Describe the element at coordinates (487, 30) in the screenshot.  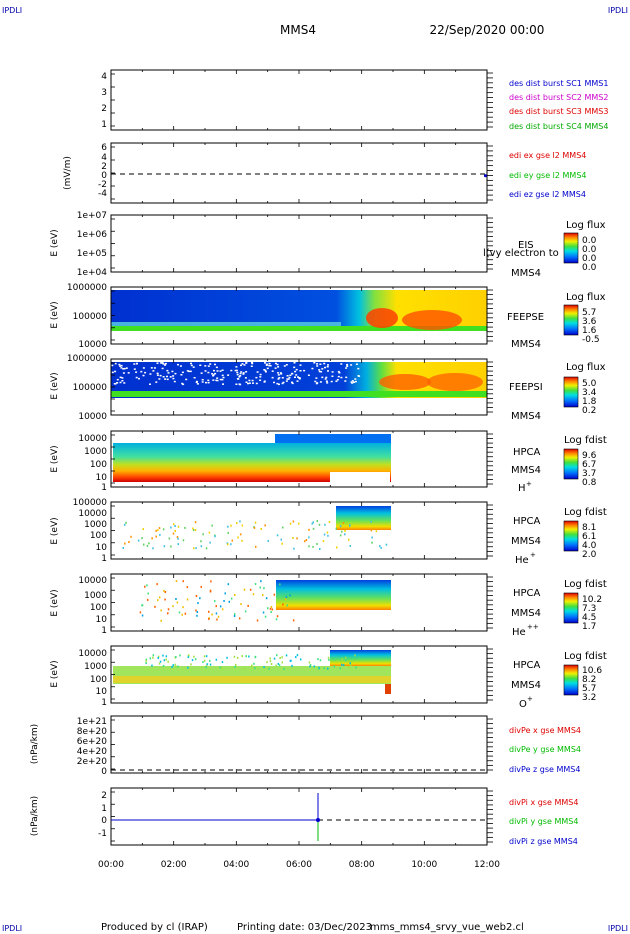
I see `date-title: 22/Sep/2020 00:00` at that location.